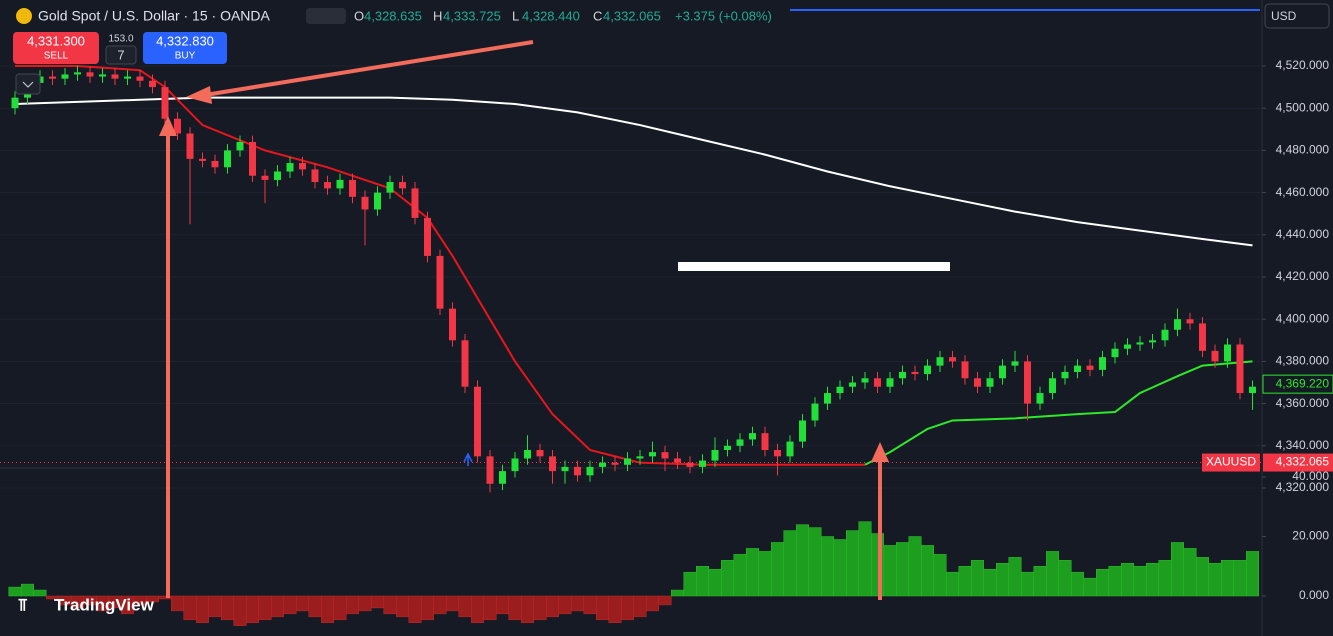  What do you see at coordinates (1314, 595) in the screenshot?
I see `osc-tick-label: 0.000` at bounding box center [1314, 595].